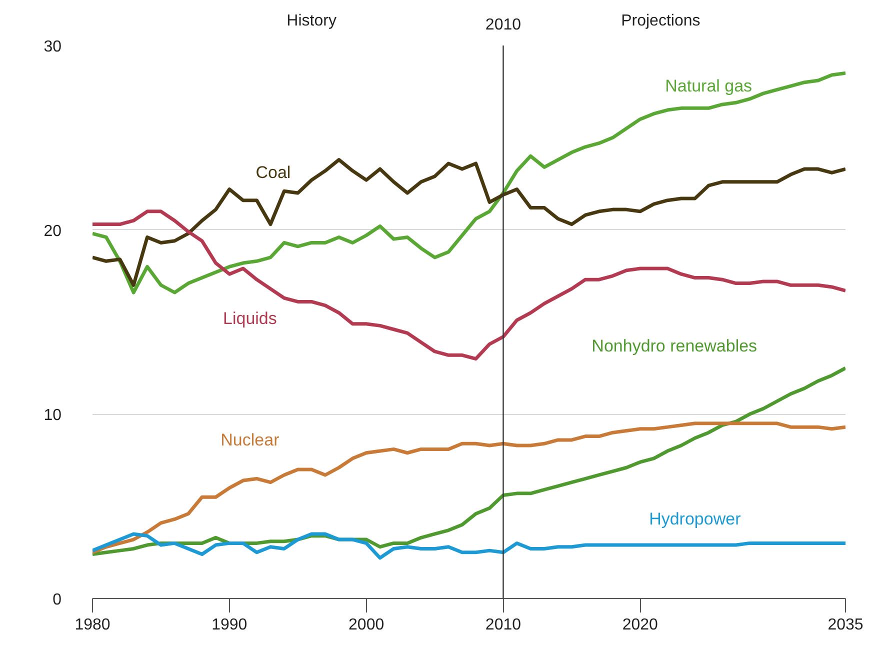  I want to click on text: Nonhydro renewables, so click(675, 346).